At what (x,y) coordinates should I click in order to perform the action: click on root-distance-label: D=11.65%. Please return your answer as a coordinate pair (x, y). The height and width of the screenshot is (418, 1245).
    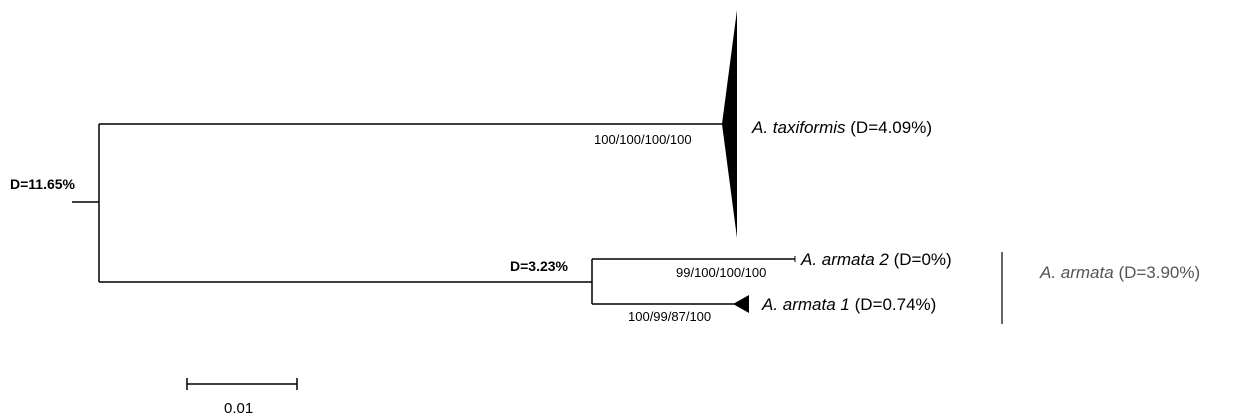
    Looking at the image, I should click on (43, 184).